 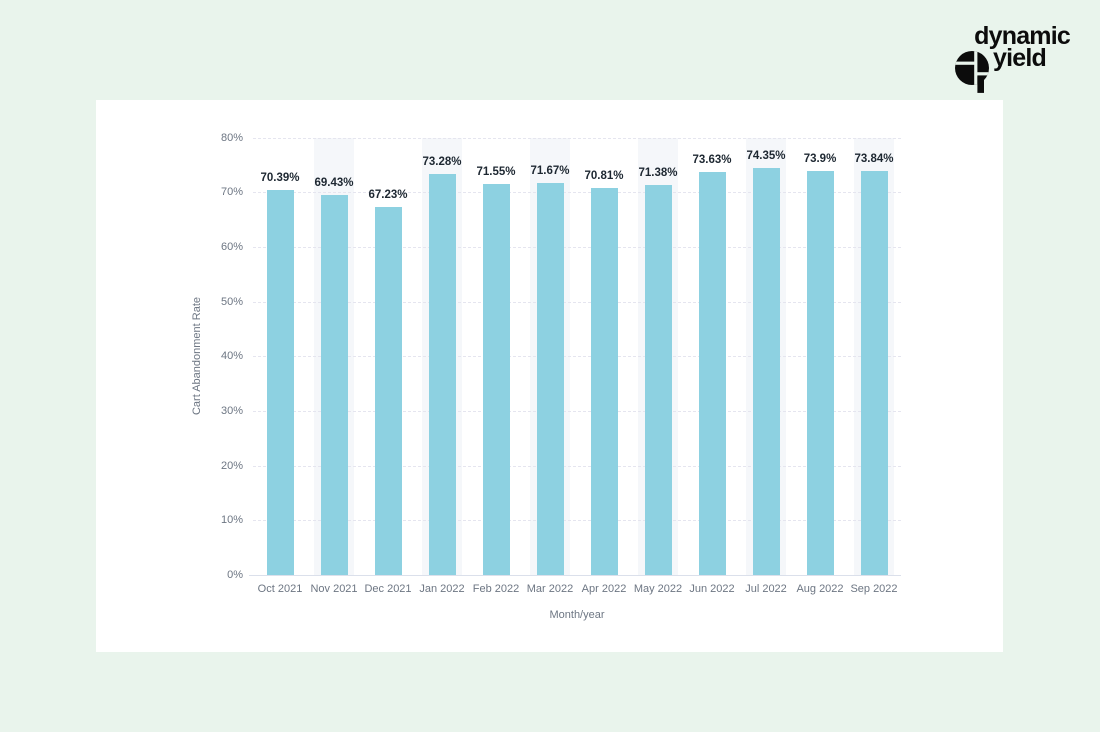 I want to click on y-tick-label: 0%, so click(x=235, y=575).